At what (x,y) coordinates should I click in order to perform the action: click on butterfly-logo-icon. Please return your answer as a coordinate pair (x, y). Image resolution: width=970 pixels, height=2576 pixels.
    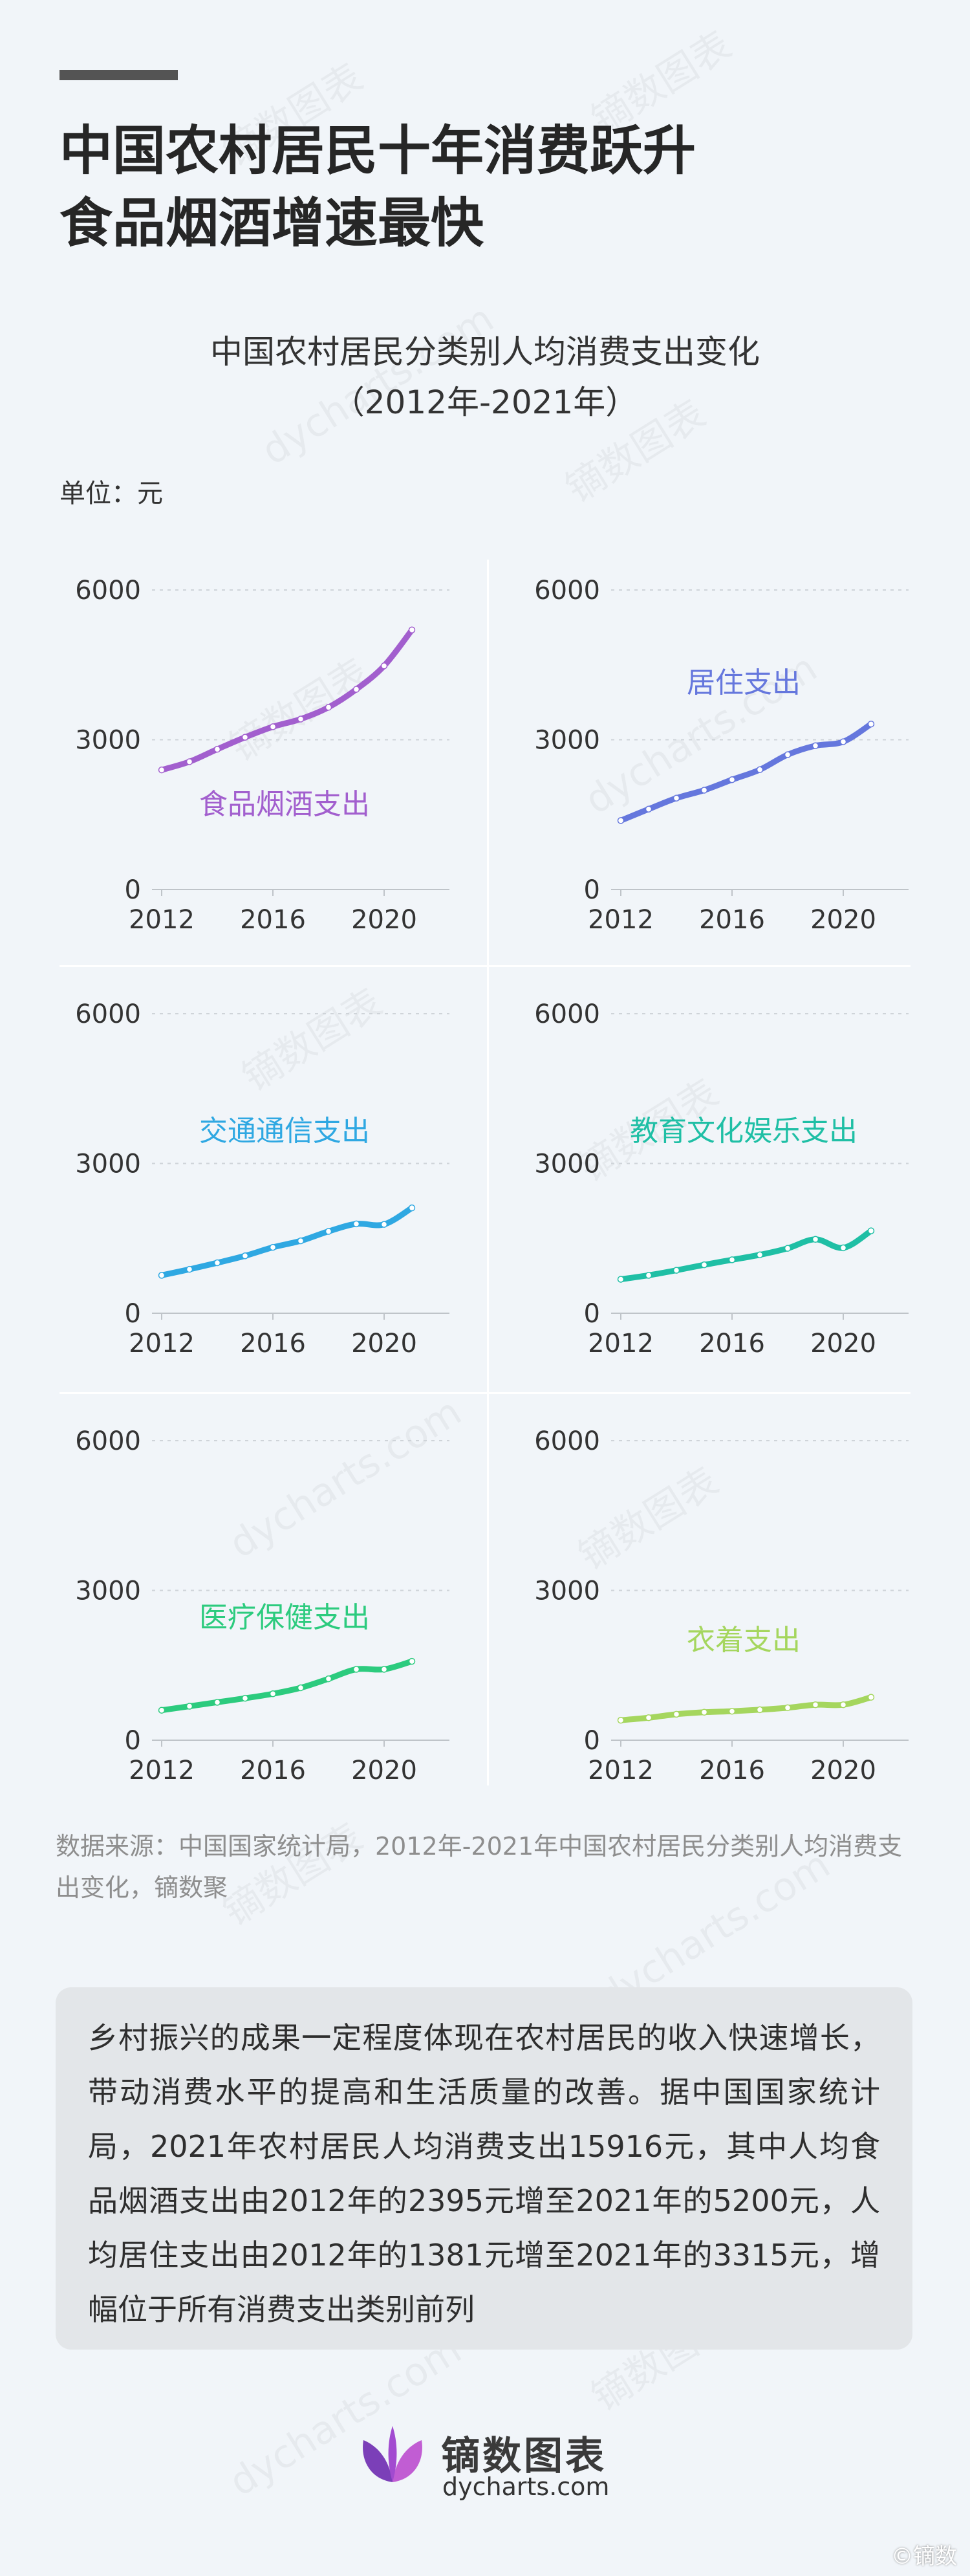
    Looking at the image, I should click on (392, 2454).